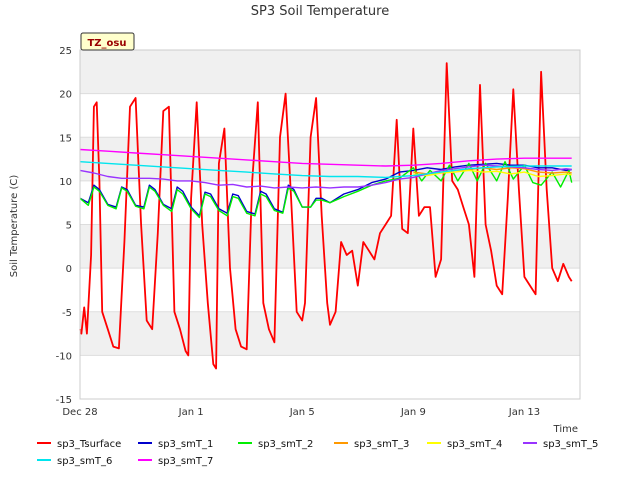 The width and height of the screenshot is (640, 480). Describe the element at coordinates (191, 412) in the screenshot. I see `x-tick-label: Jan 1` at that location.